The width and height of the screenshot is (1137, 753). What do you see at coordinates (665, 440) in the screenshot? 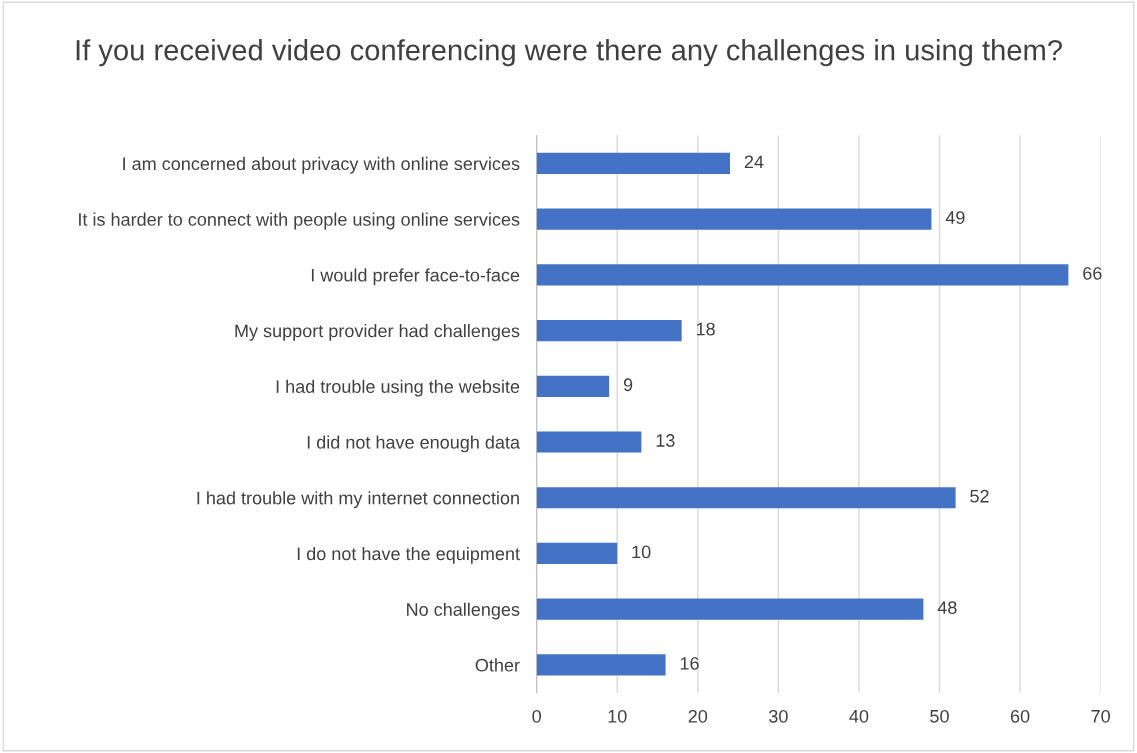
I see `data-label: 13` at bounding box center [665, 440].